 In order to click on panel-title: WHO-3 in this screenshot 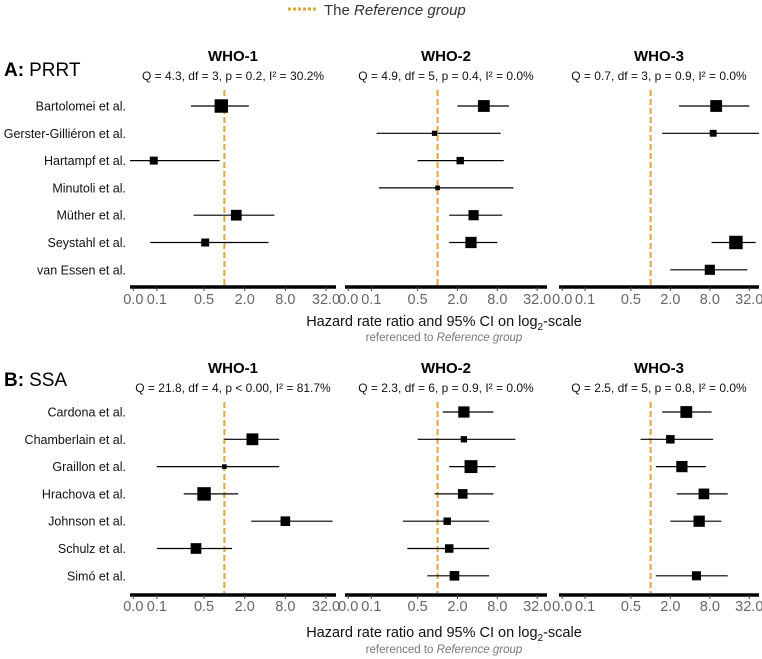, I will do `click(659, 368)`.